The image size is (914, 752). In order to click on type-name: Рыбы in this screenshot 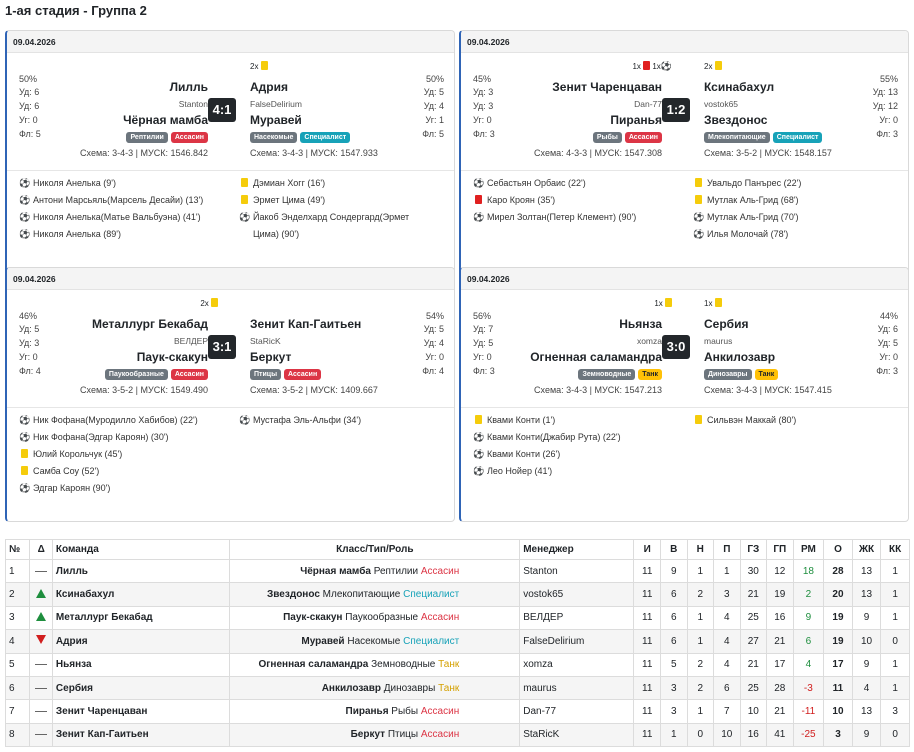, I will do `click(404, 712)`.